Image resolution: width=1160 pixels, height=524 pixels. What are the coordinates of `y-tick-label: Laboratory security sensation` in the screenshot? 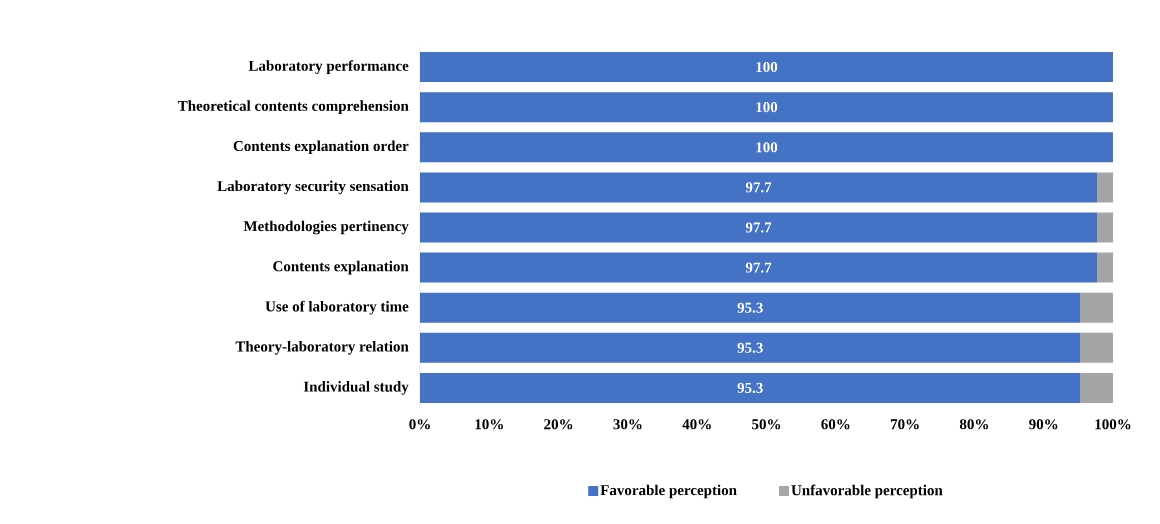 It's located at (313, 187).